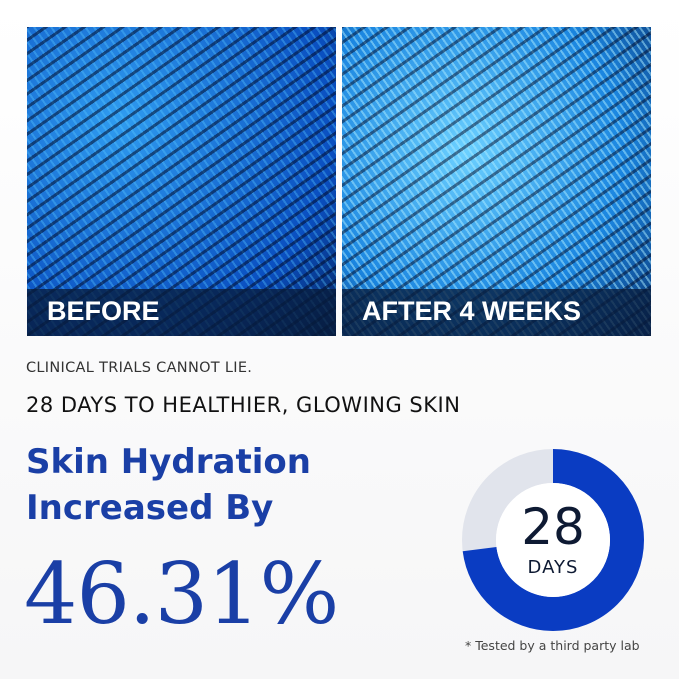  Describe the element at coordinates (150, 508) in the screenshot. I see `headline-line2: Increased By` at that location.